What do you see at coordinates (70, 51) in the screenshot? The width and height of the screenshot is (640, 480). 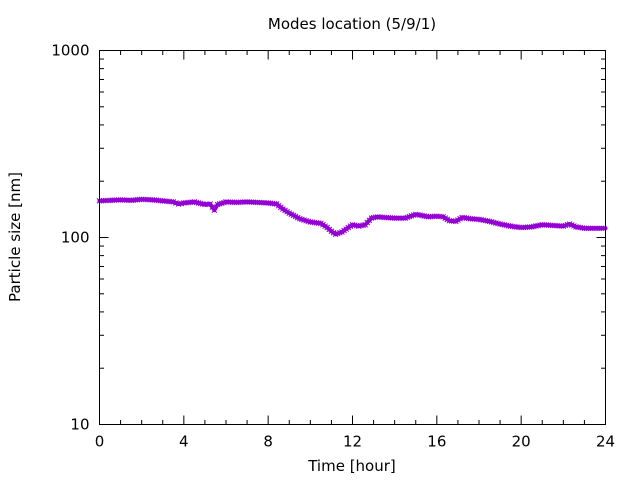 I see `y-tick-label: 1000` at bounding box center [70, 51].